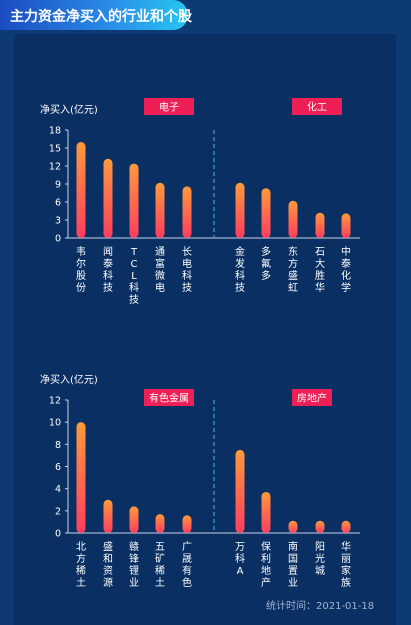  I want to click on category-label: 五, so click(160, 547).